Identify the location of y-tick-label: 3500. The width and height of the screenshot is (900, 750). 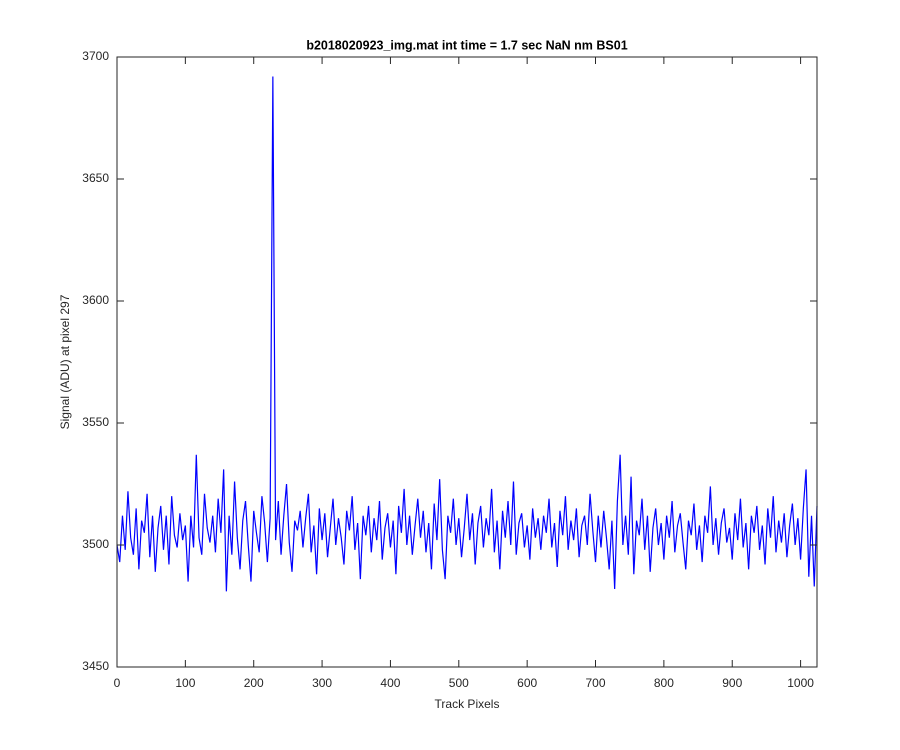
(95, 544).